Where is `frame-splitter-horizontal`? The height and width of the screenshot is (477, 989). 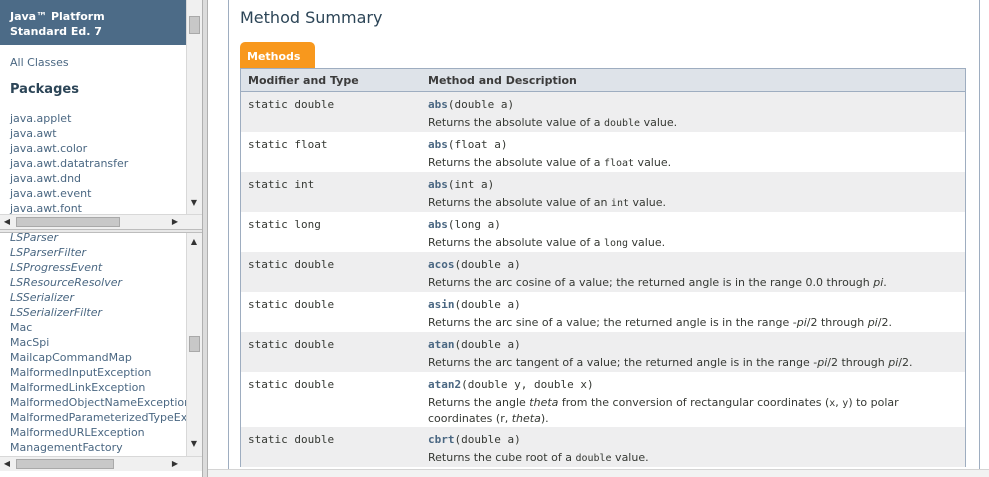 frame-splitter-horizontal is located at coordinates (102, 231).